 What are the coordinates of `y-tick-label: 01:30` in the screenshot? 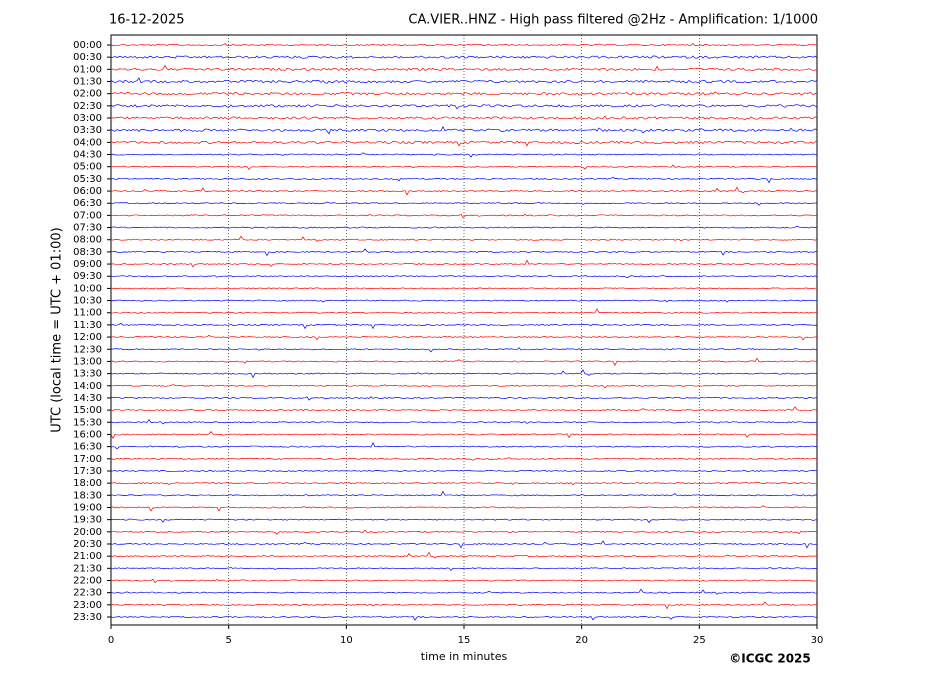 It's located at (87, 82).